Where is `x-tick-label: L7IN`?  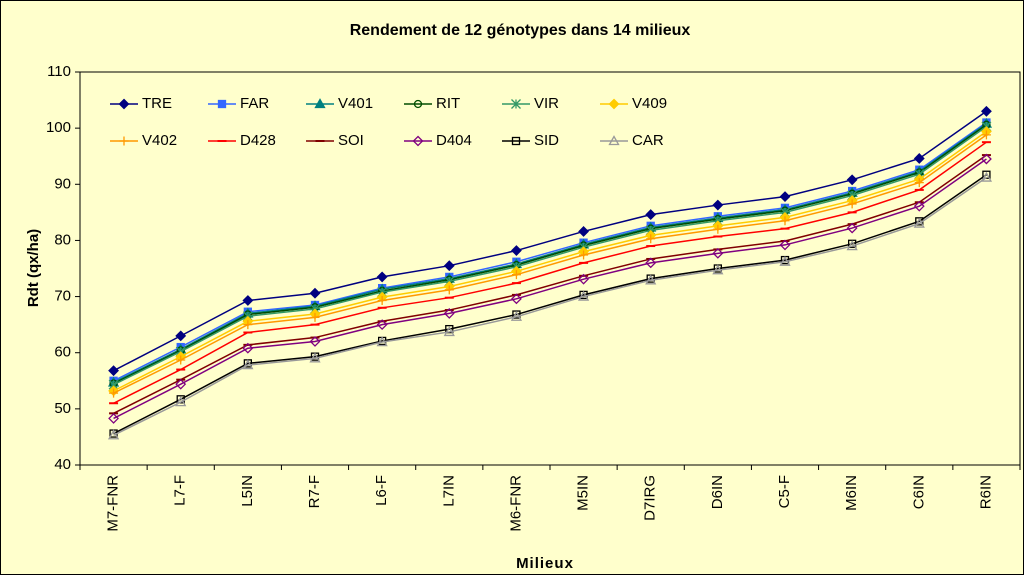
x-tick-label: L7IN is located at coordinates (448, 491).